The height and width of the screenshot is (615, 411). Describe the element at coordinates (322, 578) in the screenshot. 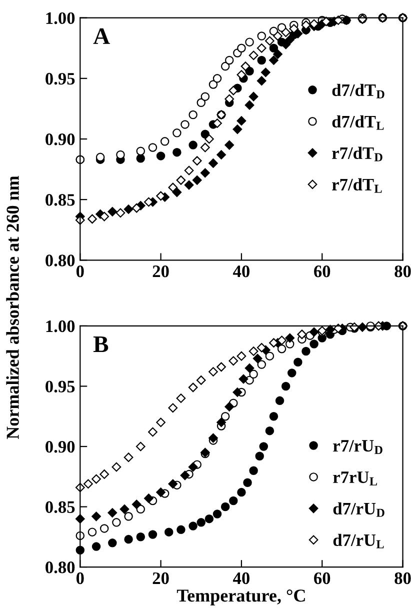

I see `x-tick-label: 60` at that location.